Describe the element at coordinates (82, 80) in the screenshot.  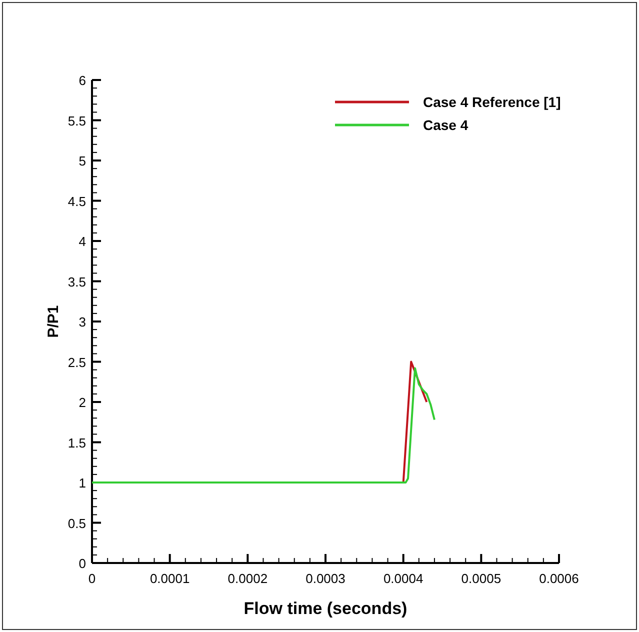
I see `y-tick-label: 6` at that location.